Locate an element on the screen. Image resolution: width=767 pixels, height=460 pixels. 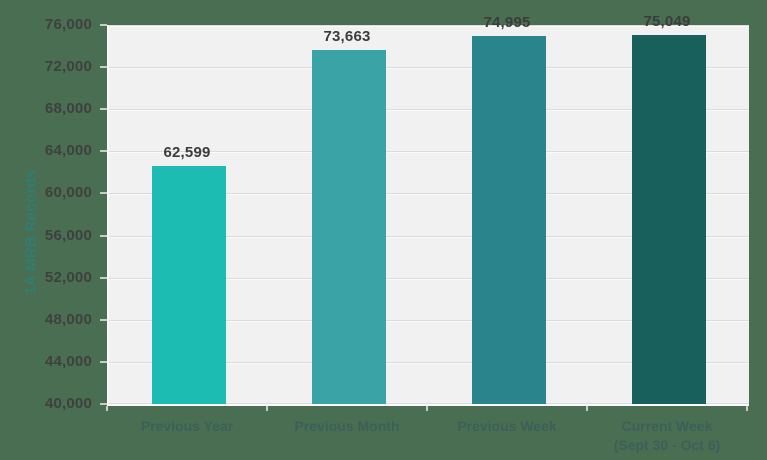
bar-value-label: 75,049 is located at coordinates (667, 21).